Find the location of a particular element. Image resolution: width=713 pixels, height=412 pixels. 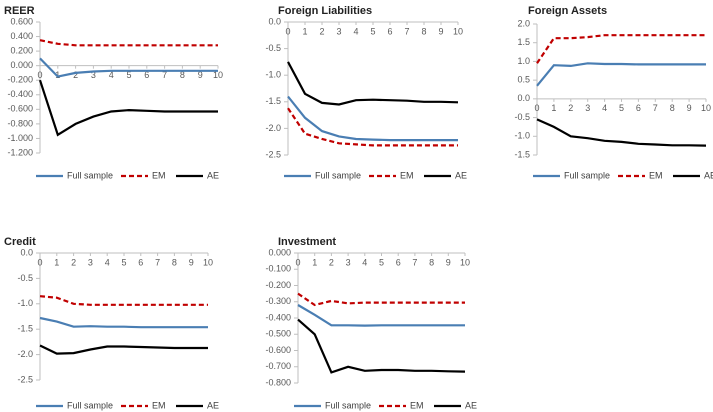

y-tick-label: 0.400 is located at coordinates (21, 36).